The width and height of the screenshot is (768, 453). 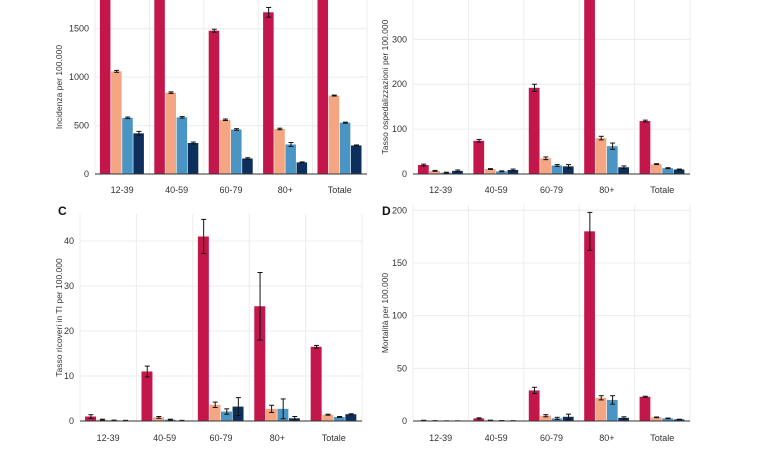 I want to click on x-tick-label-b-0: 12-39, so click(x=440, y=190).